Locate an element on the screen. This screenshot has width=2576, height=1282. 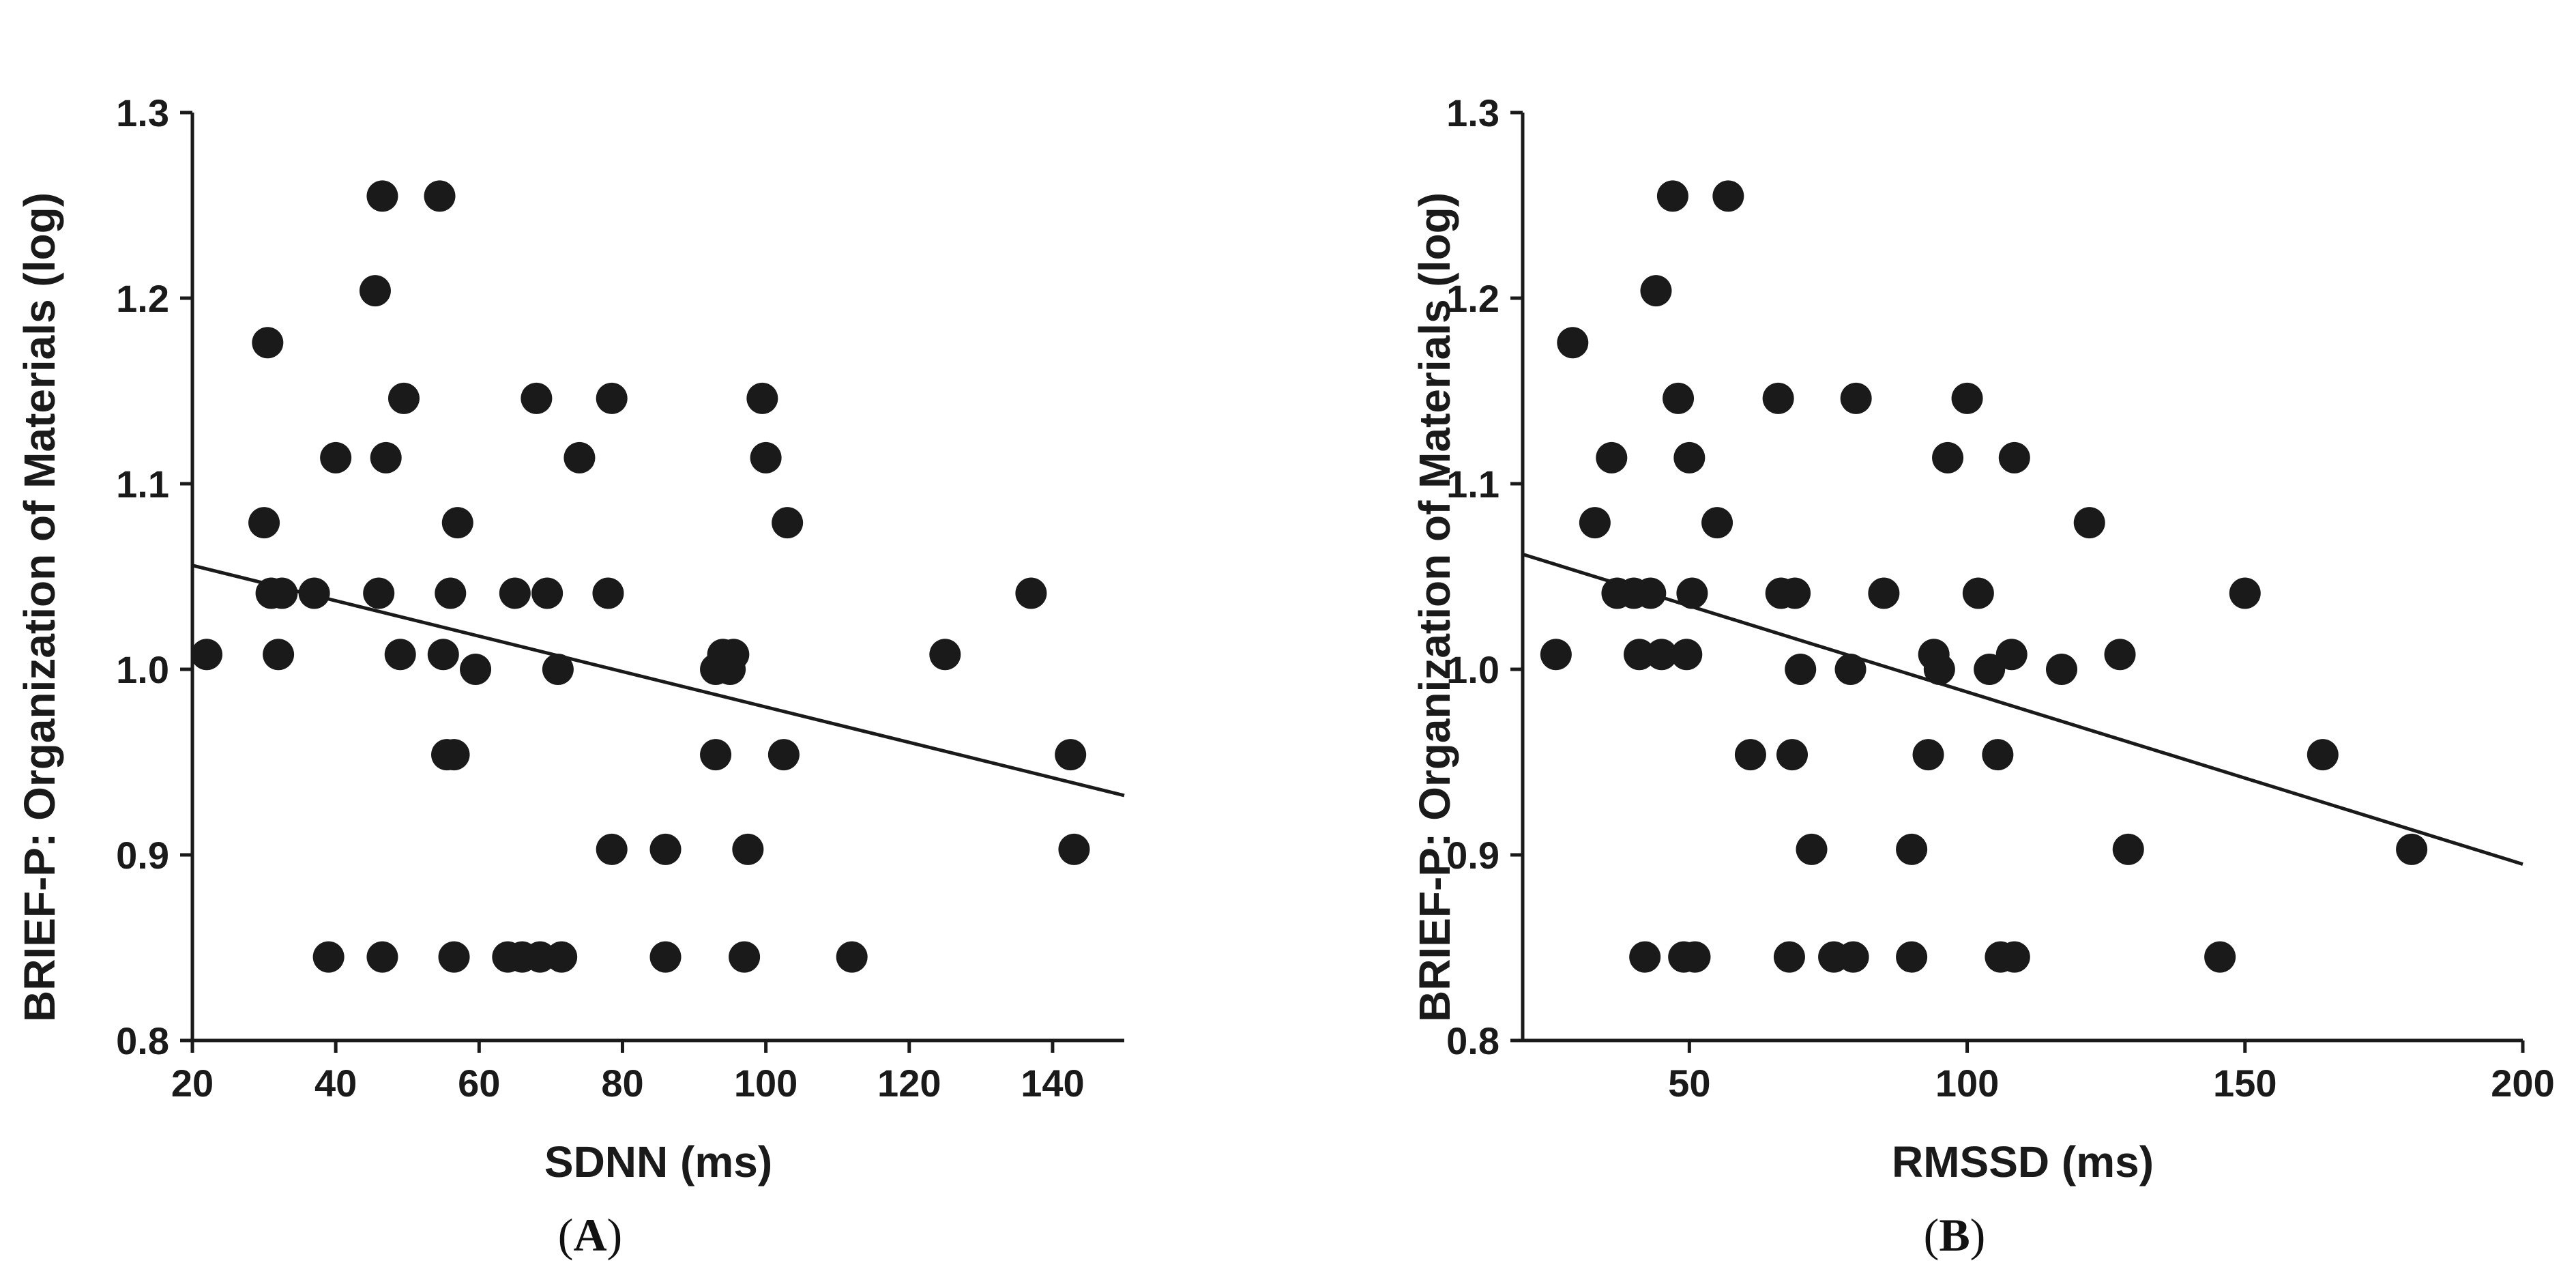
x-tick-label: 150 is located at coordinates (2245, 1083).